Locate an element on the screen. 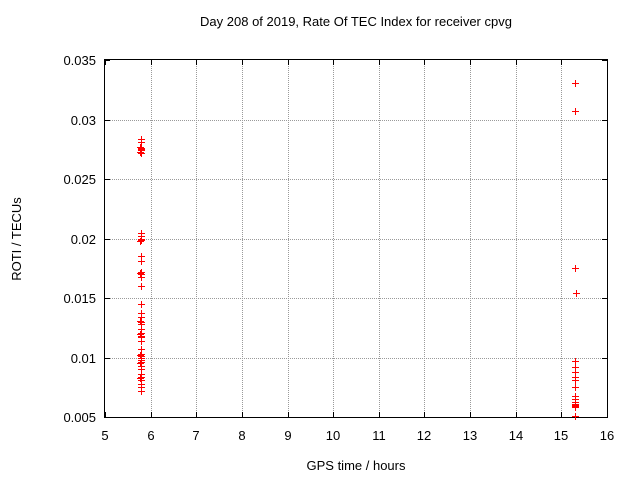  x-tick-label: 11 is located at coordinates (379, 435).